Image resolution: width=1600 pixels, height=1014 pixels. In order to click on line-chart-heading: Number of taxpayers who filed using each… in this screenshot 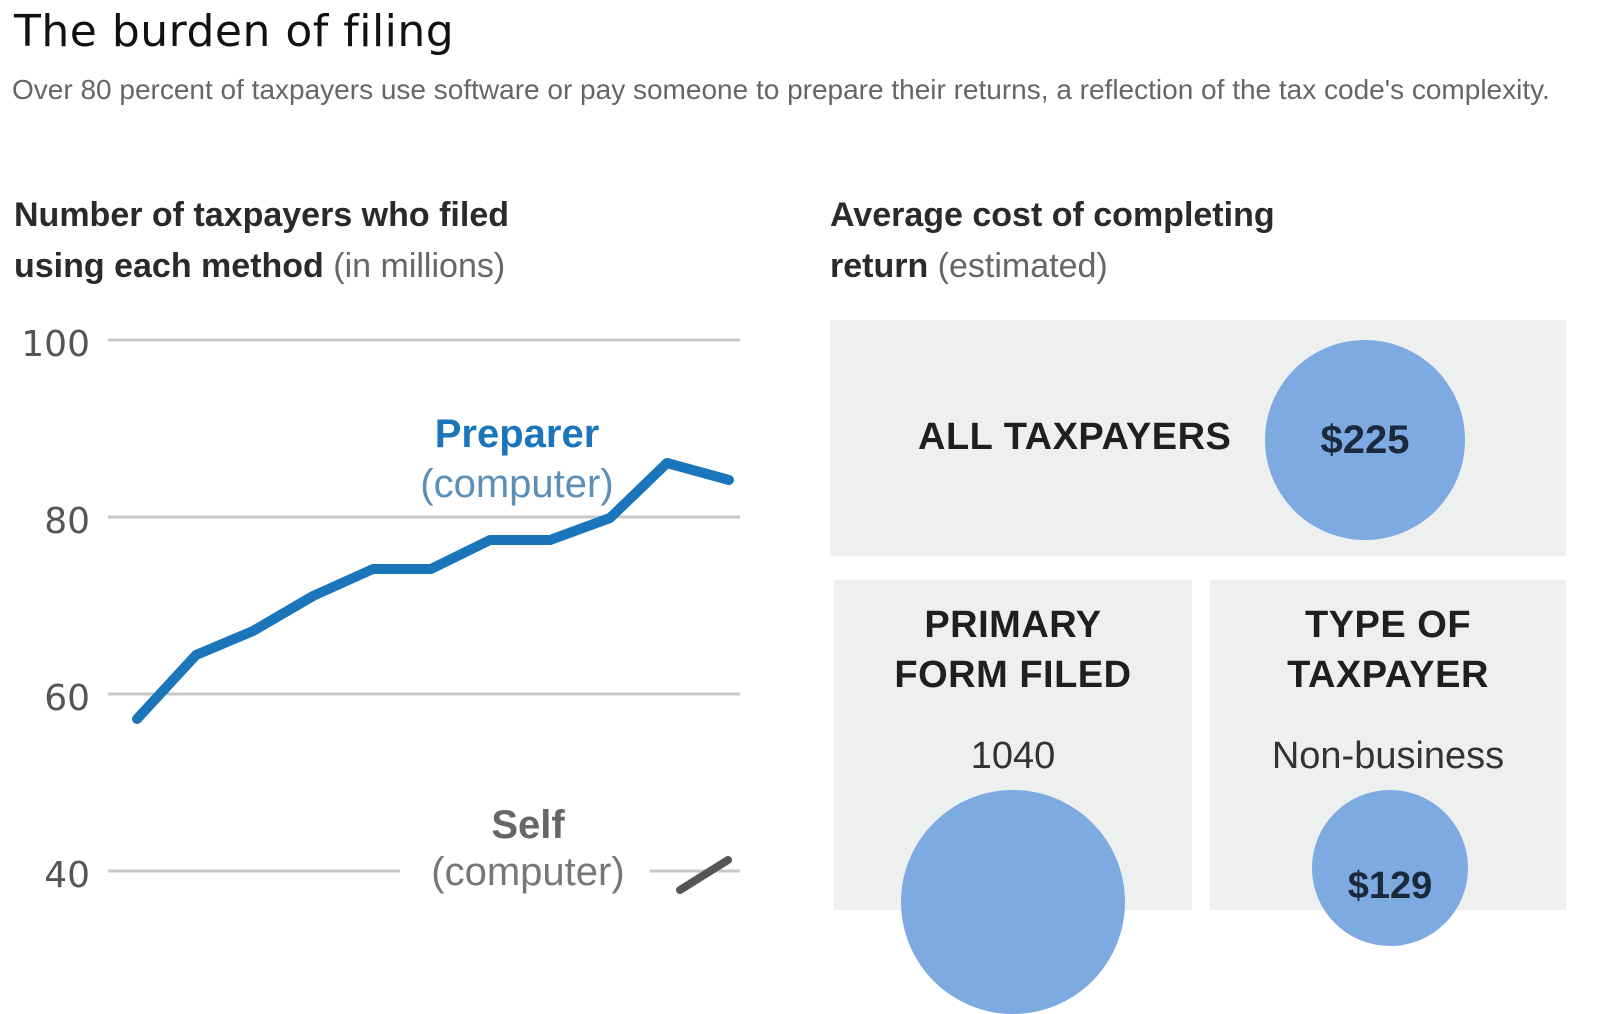, I will do `click(394, 241)`.